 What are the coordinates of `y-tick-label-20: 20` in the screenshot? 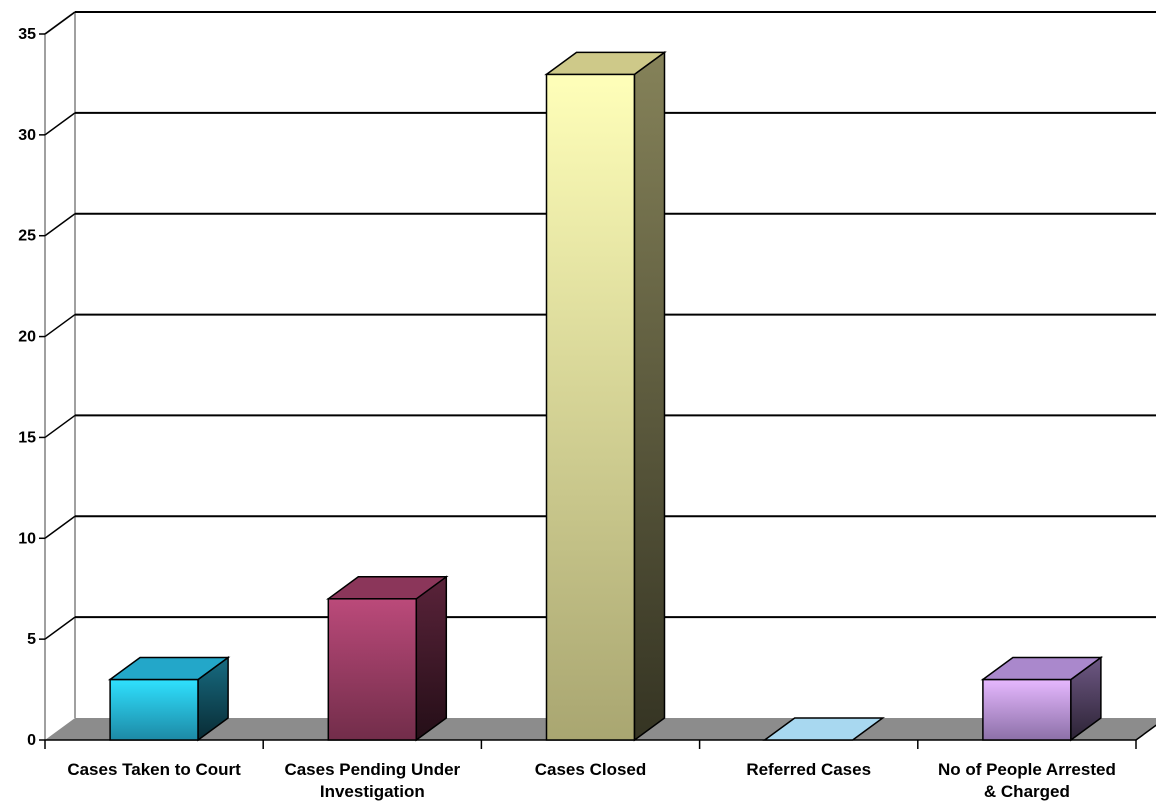 It's located at (27, 337).